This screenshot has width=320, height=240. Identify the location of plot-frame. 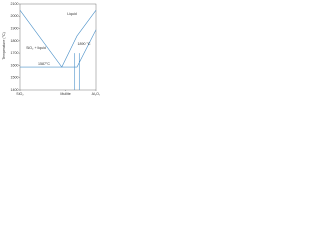
(58, 47).